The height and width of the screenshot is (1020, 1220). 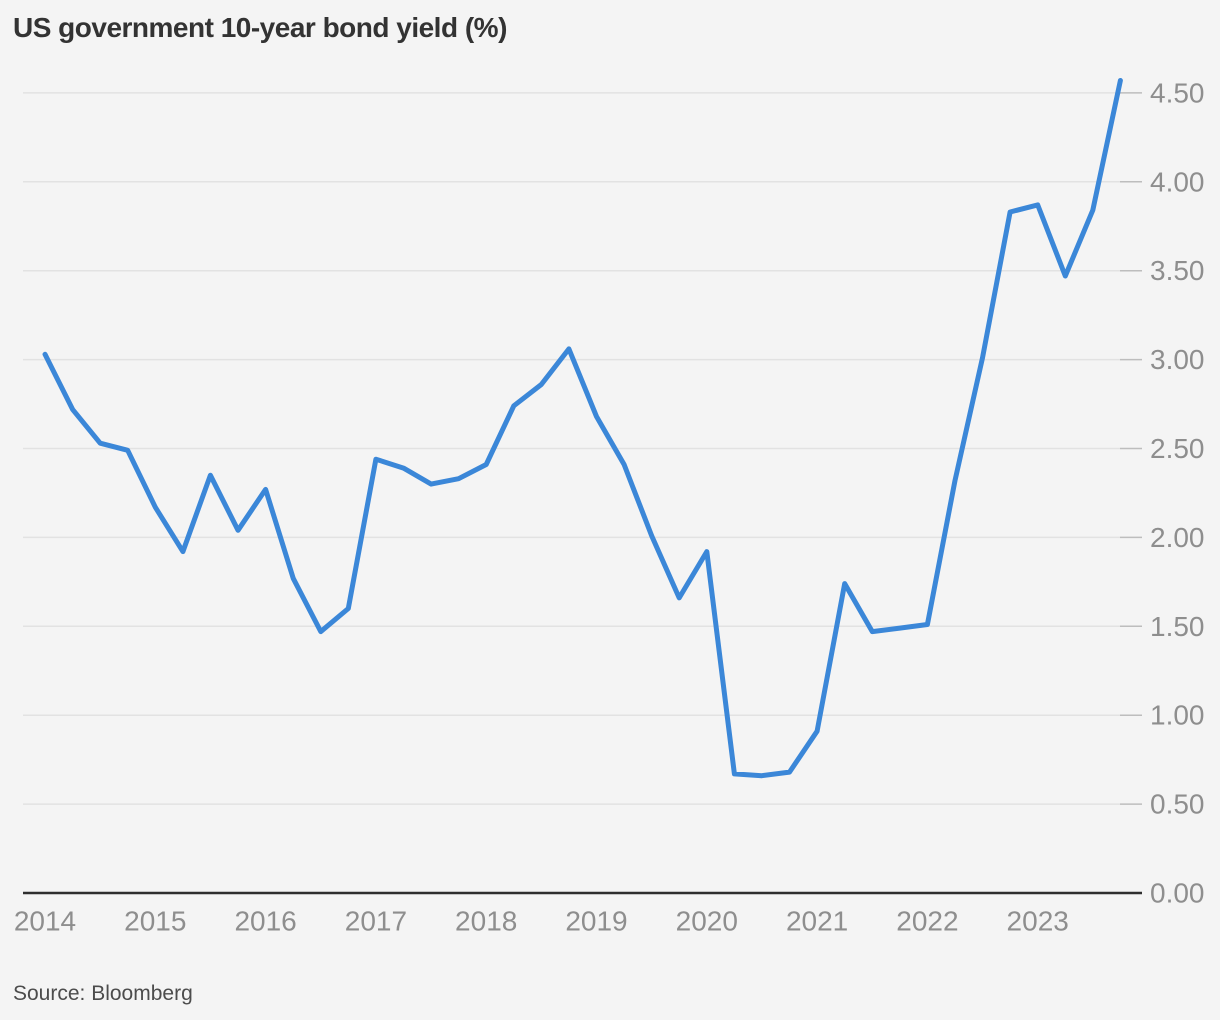 What do you see at coordinates (1177, 537) in the screenshot?
I see `y-axis-label: 2.00` at bounding box center [1177, 537].